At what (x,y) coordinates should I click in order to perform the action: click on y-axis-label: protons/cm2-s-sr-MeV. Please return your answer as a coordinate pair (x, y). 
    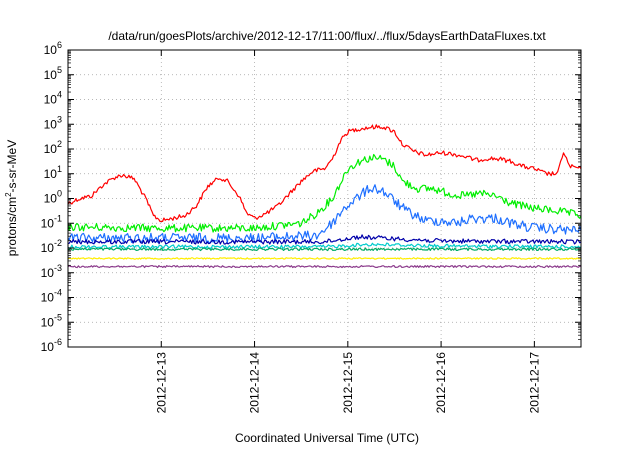
    Looking at the image, I should click on (11, 198).